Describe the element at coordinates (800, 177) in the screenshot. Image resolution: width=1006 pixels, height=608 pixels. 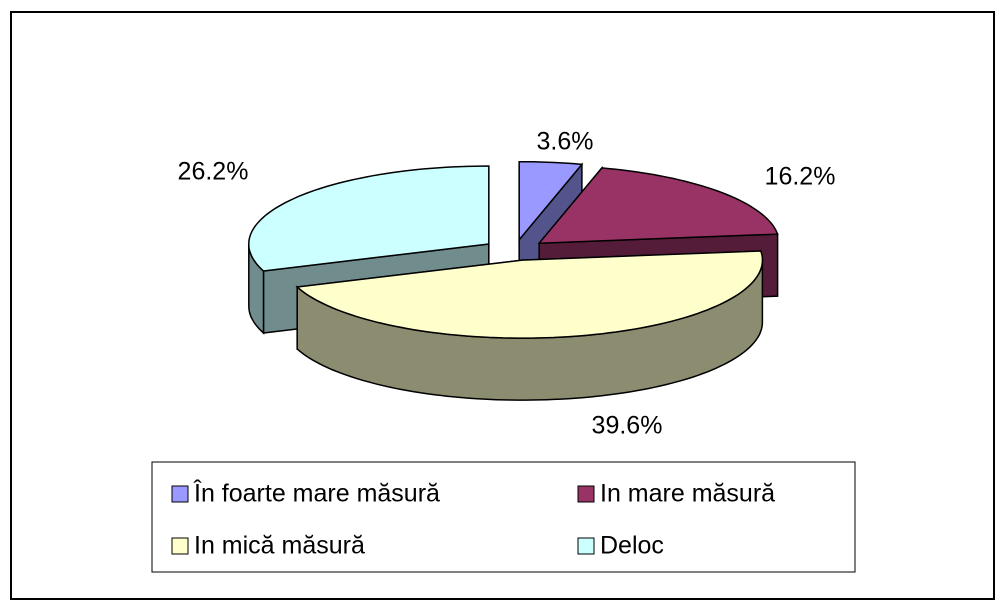
I see `data-label: 16.2%` at that location.